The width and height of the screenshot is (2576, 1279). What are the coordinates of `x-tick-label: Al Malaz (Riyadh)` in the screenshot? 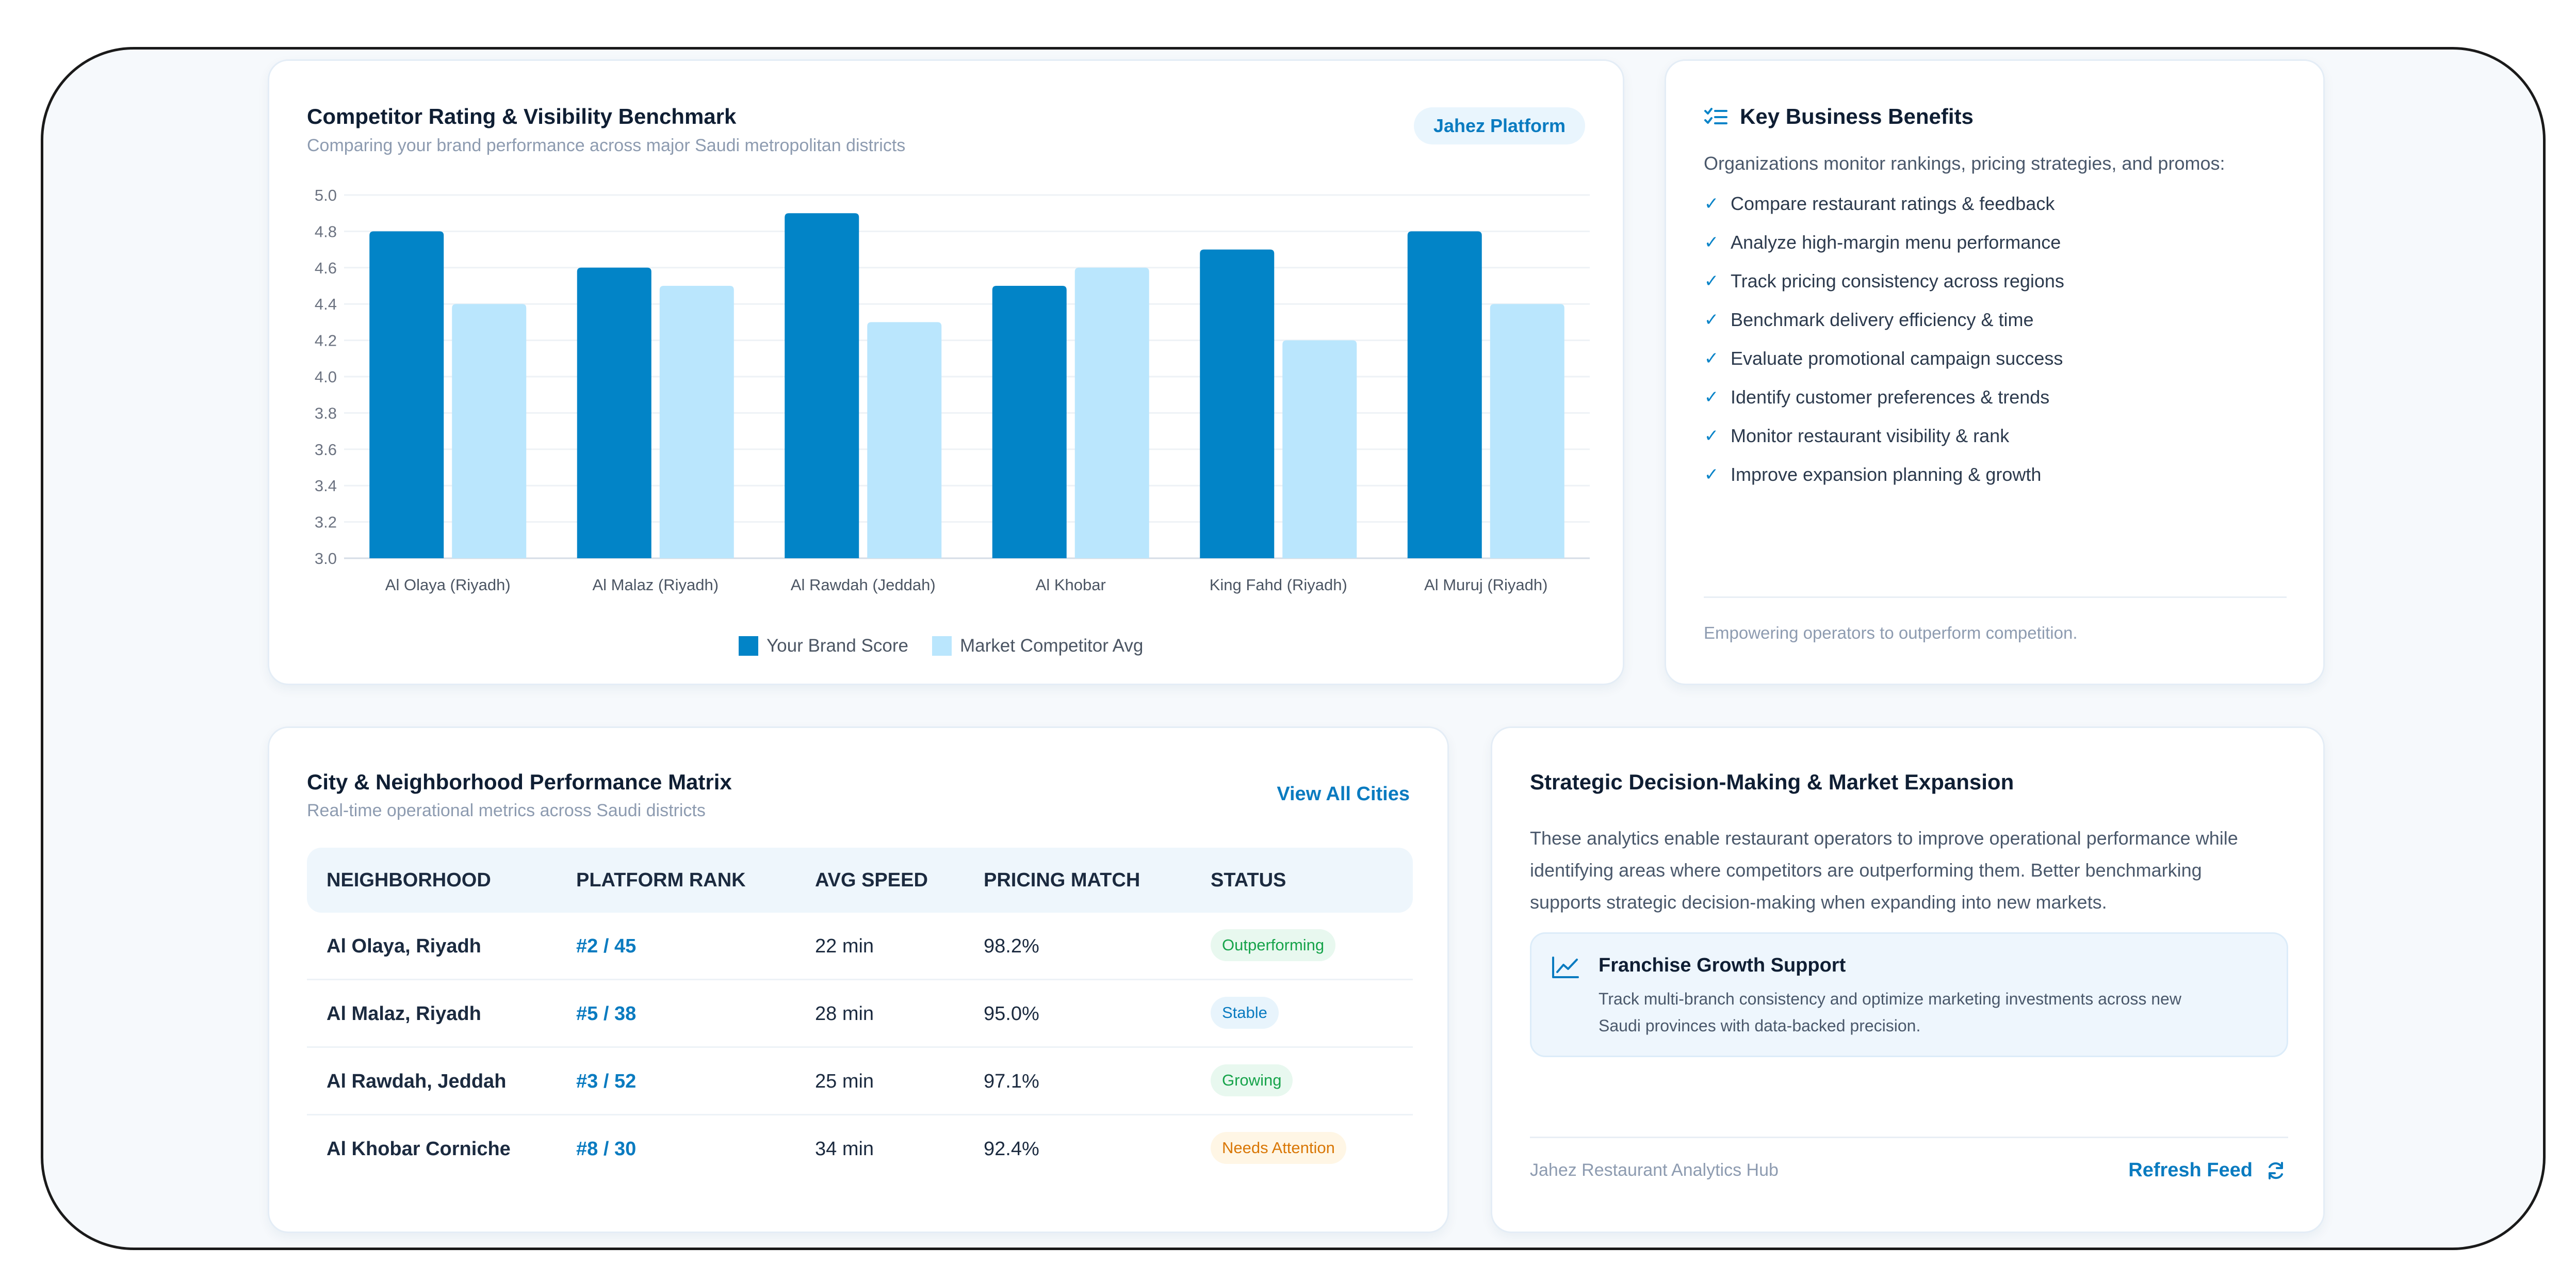 It's located at (656, 585).